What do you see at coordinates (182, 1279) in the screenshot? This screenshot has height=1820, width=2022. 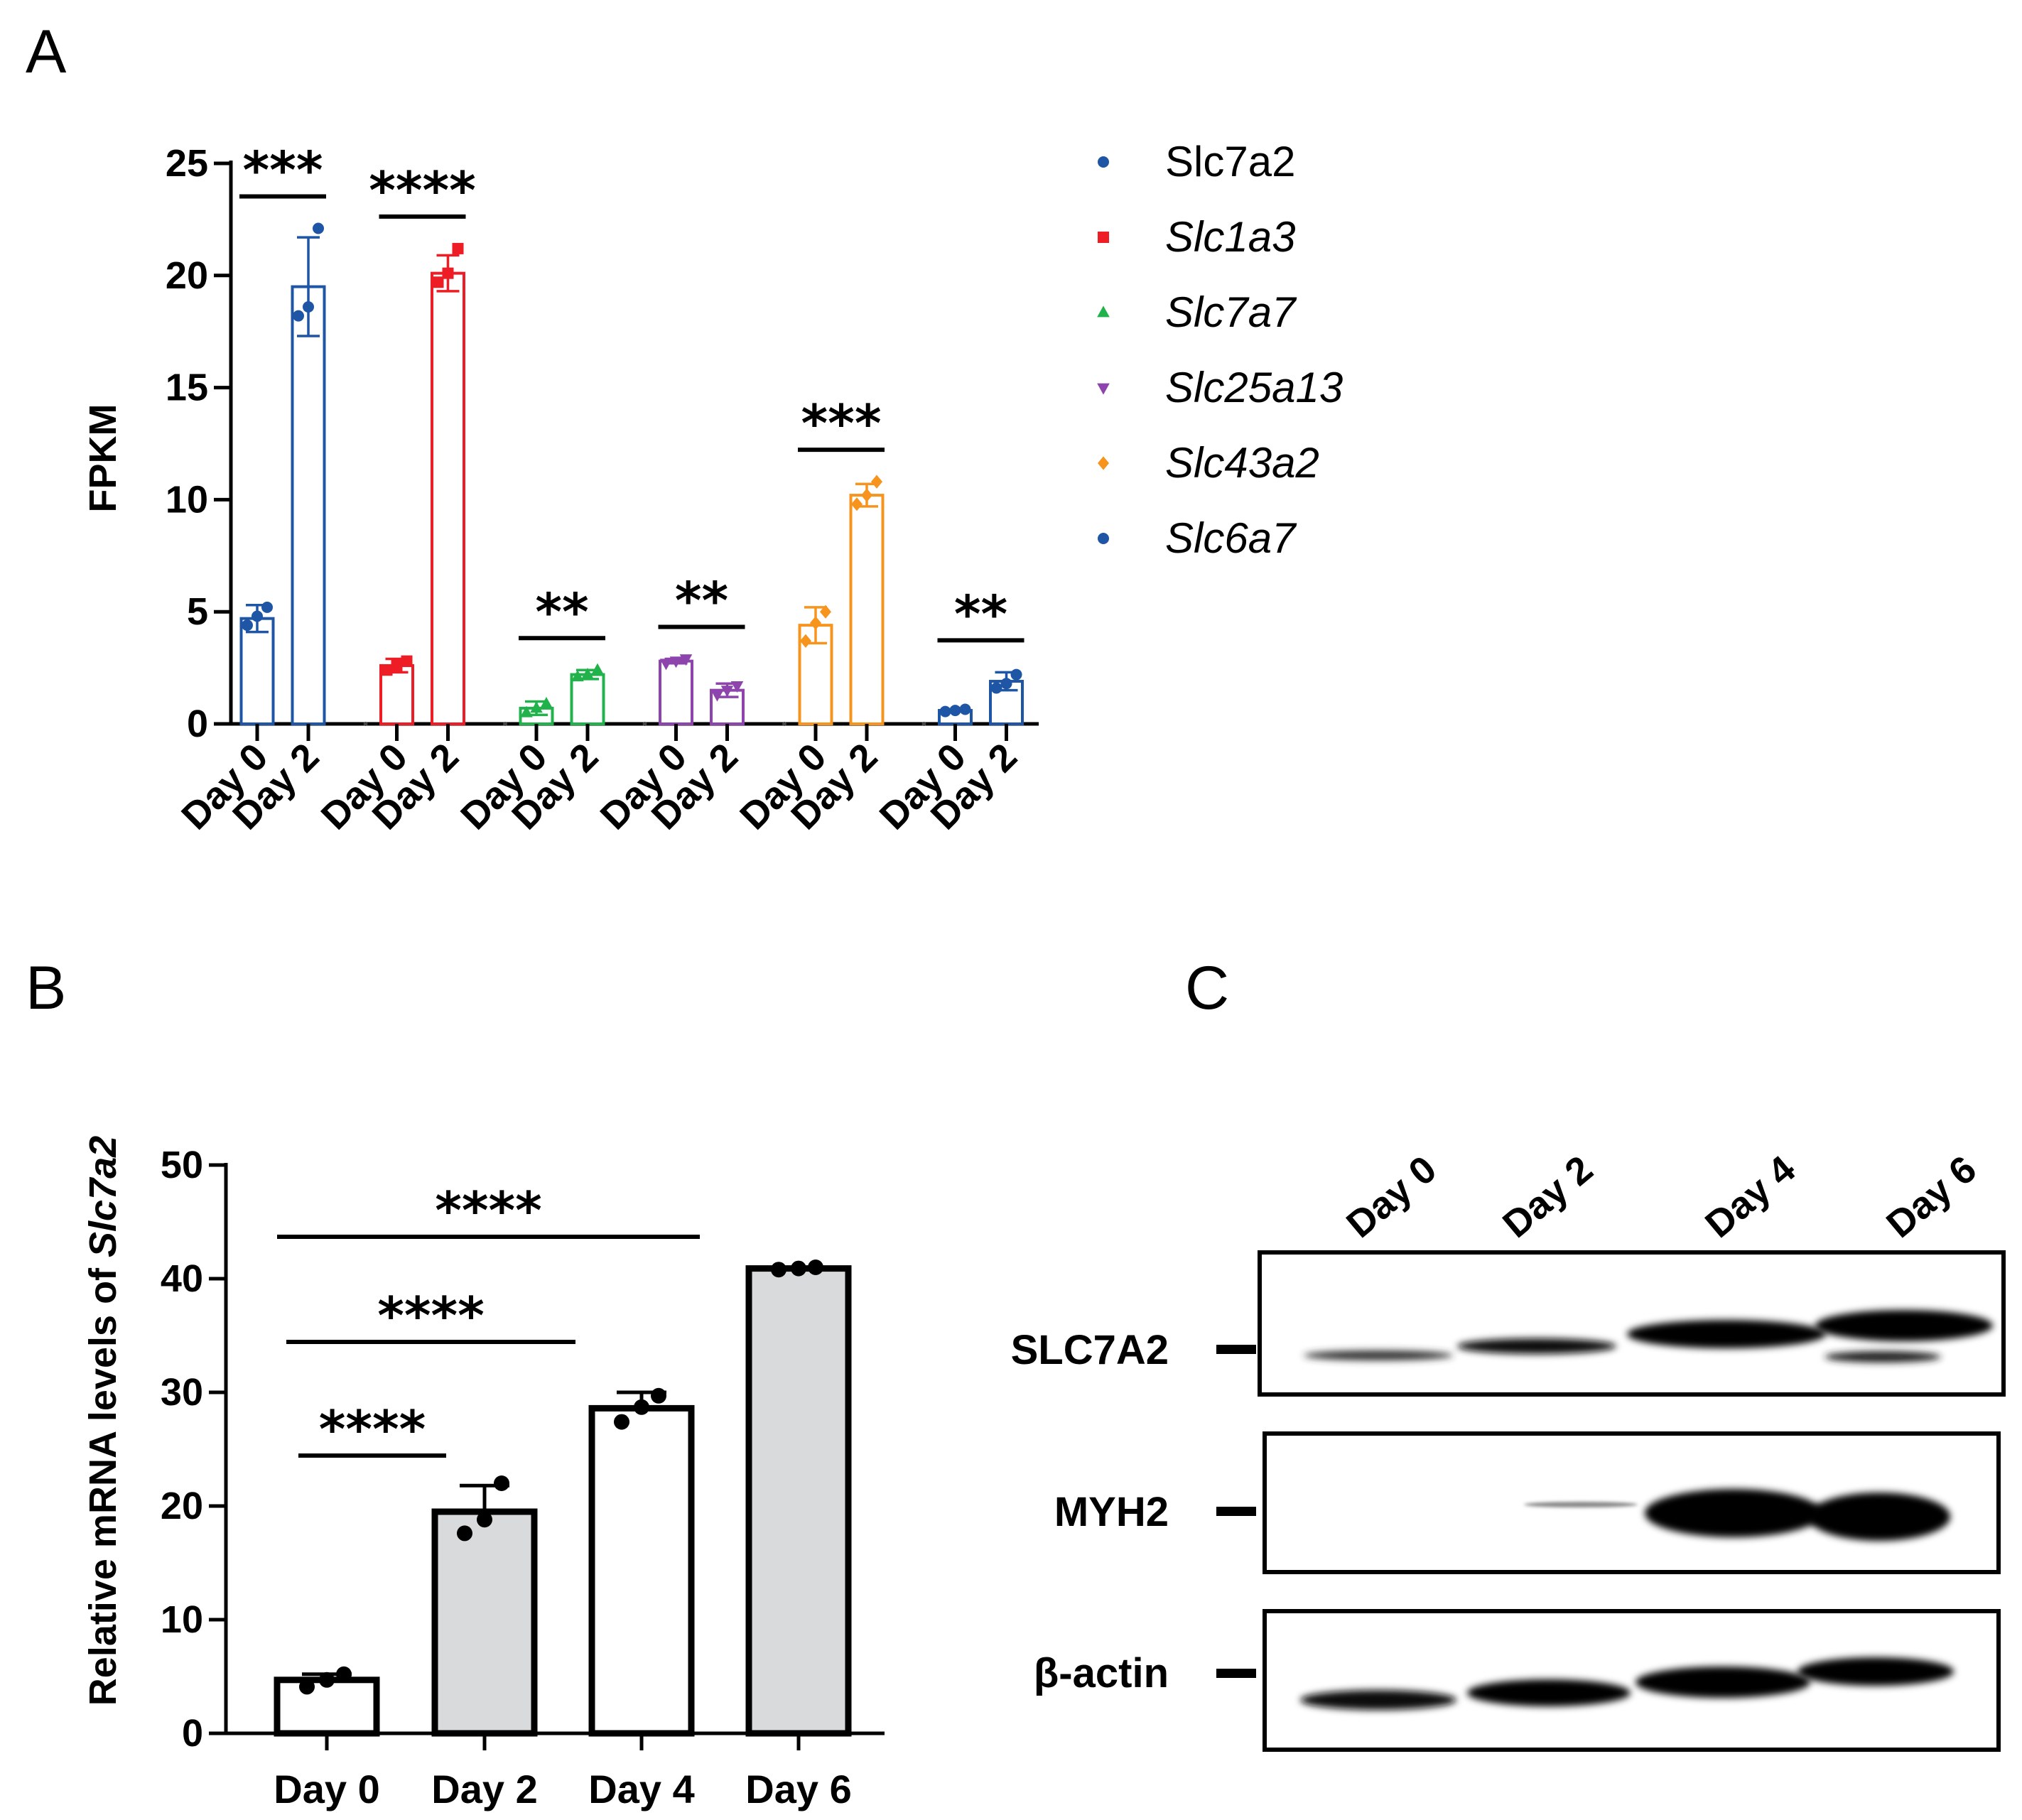 I see `y-tick-label: 40` at bounding box center [182, 1279].